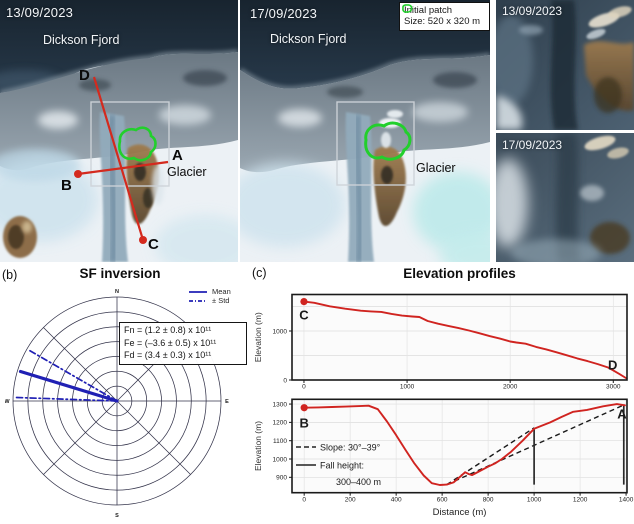  Describe the element at coordinates (66, 185) in the screenshot. I see `point-b-label: B` at that location.